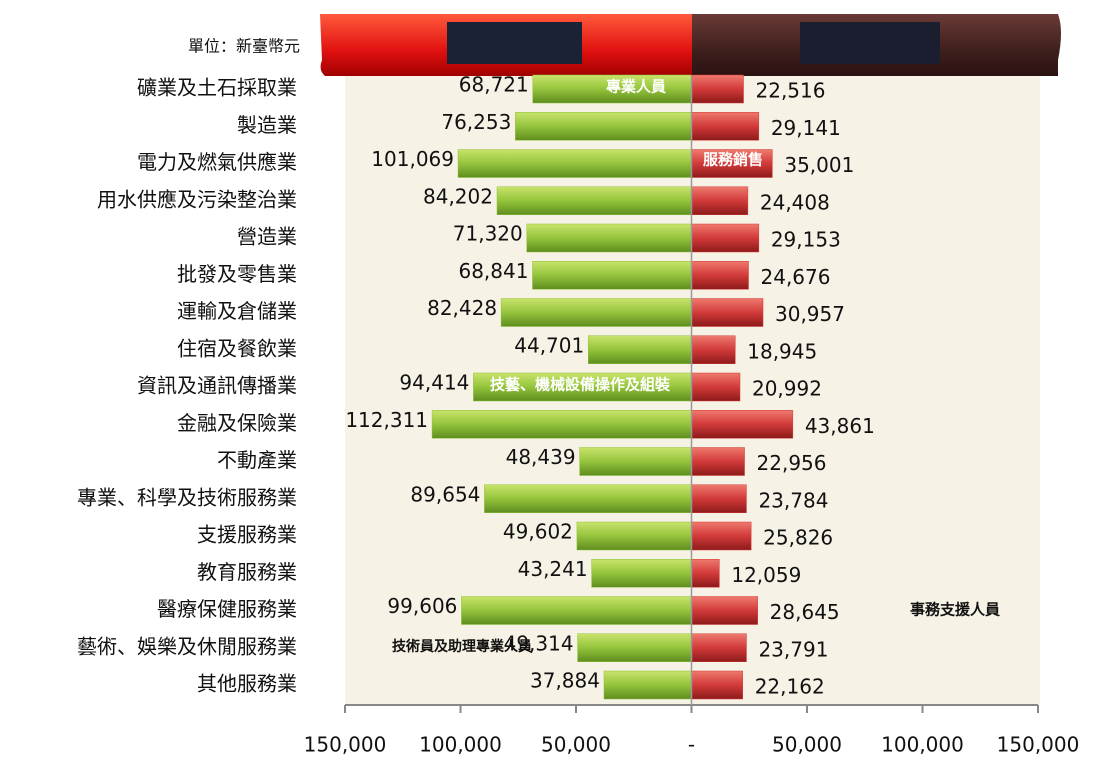 The width and height of the screenshot is (1094, 760). What do you see at coordinates (257, 460) in the screenshot?
I see `category-label: 不動產業` at bounding box center [257, 460].